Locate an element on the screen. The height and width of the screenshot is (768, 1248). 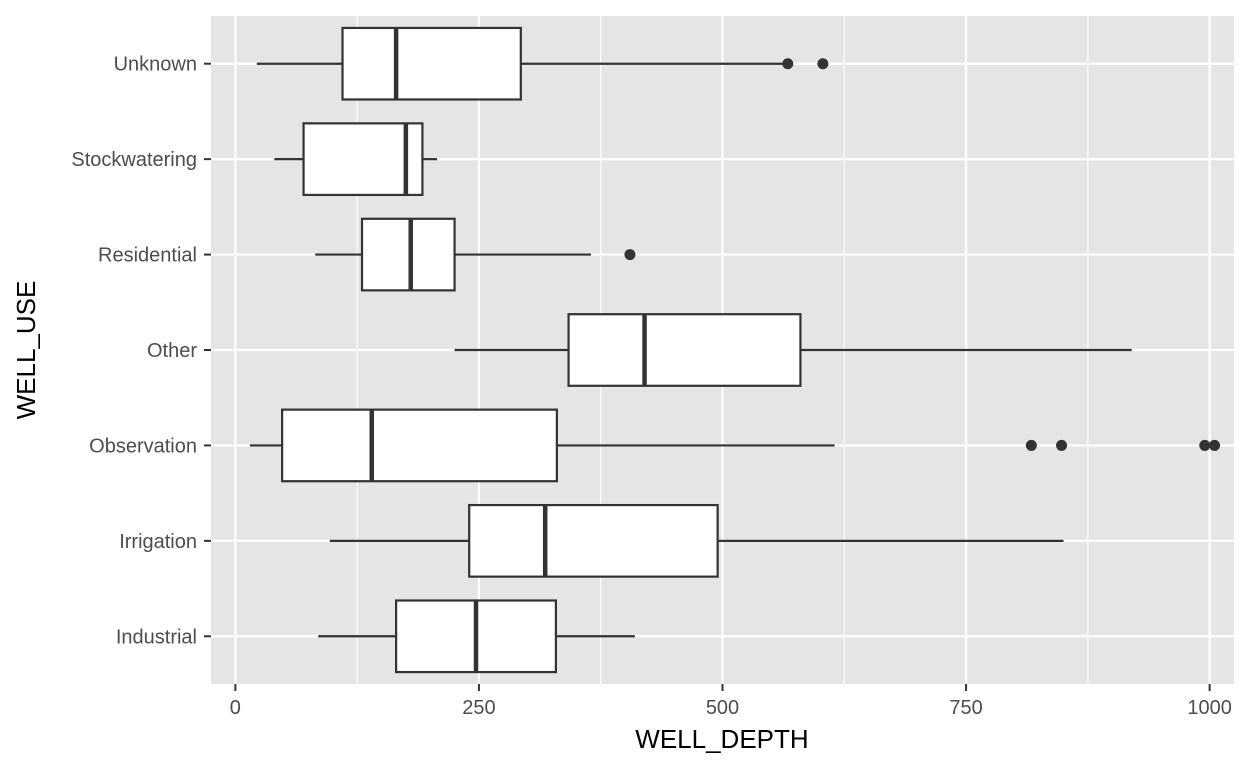
boxplot-stockwatering is located at coordinates (356, 159).